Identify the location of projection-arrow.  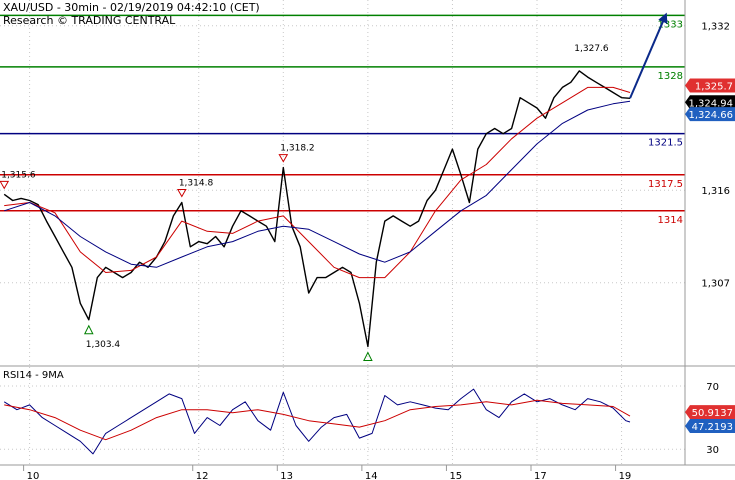
(648, 55).